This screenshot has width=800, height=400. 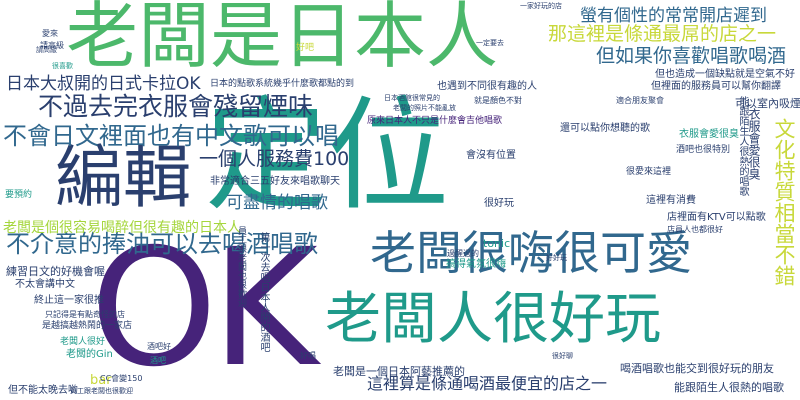 What do you see at coordinates (499, 203) in the screenshot?
I see `word: 很好玩` at bounding box center [499, 203].